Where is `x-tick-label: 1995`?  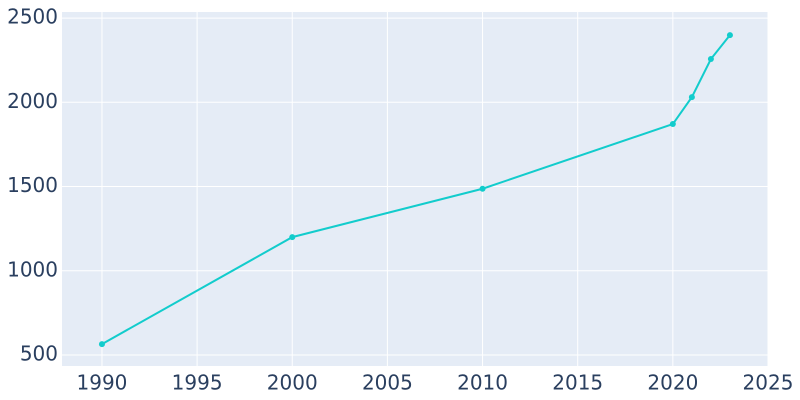 x-tick-label: 1995 is located at coordinates (197, 383).